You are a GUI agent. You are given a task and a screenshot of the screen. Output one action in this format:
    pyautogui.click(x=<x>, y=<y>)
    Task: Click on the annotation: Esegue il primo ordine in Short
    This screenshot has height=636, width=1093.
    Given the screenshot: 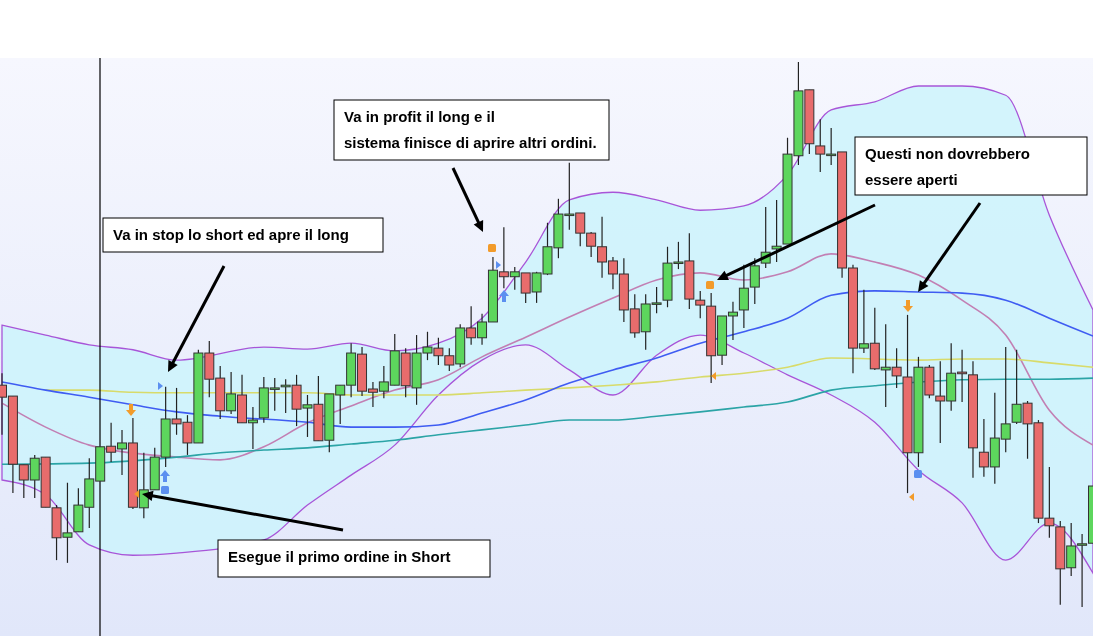 What is the action you would take?
    pyautogui.click(x=339, y=556)
    